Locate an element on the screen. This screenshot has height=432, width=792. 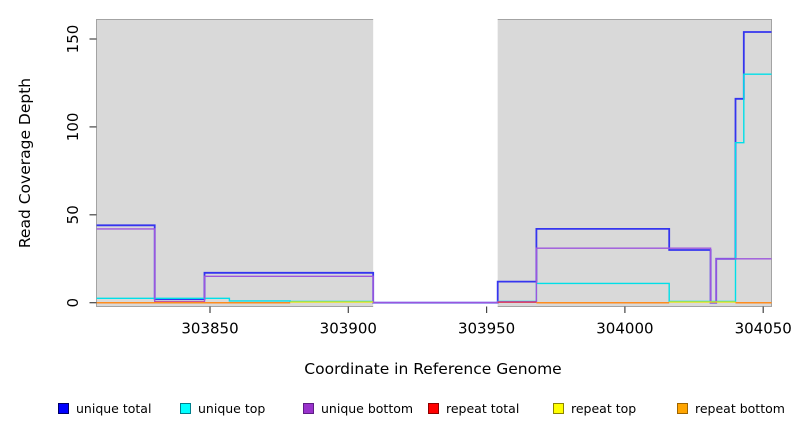
legend-item-unique-bottom: unique bottom is located at coordinates (358, 408).